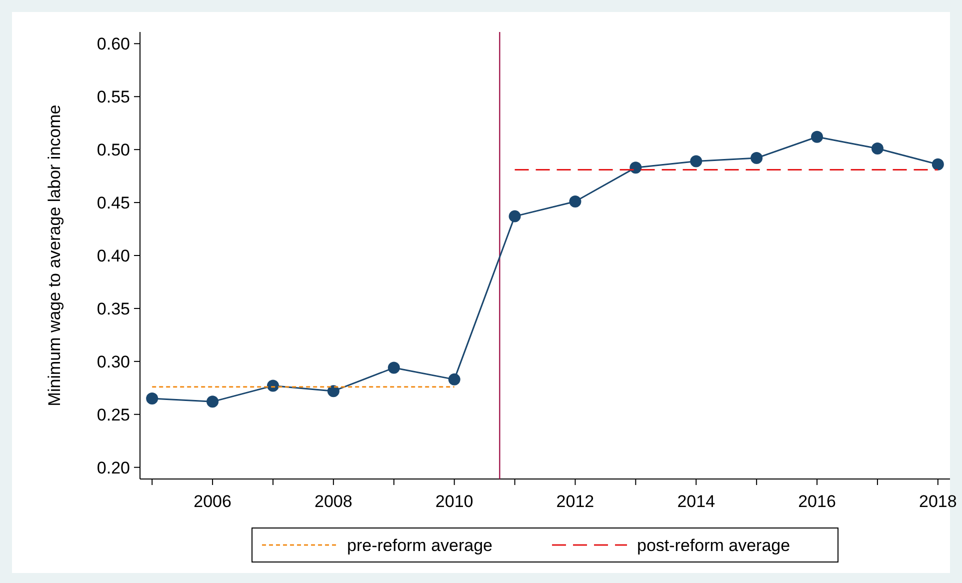 Image resolution: width=962 pixels, height=583 pixels. I want to click on y-tick-label: 0.30, so click(113, 362).